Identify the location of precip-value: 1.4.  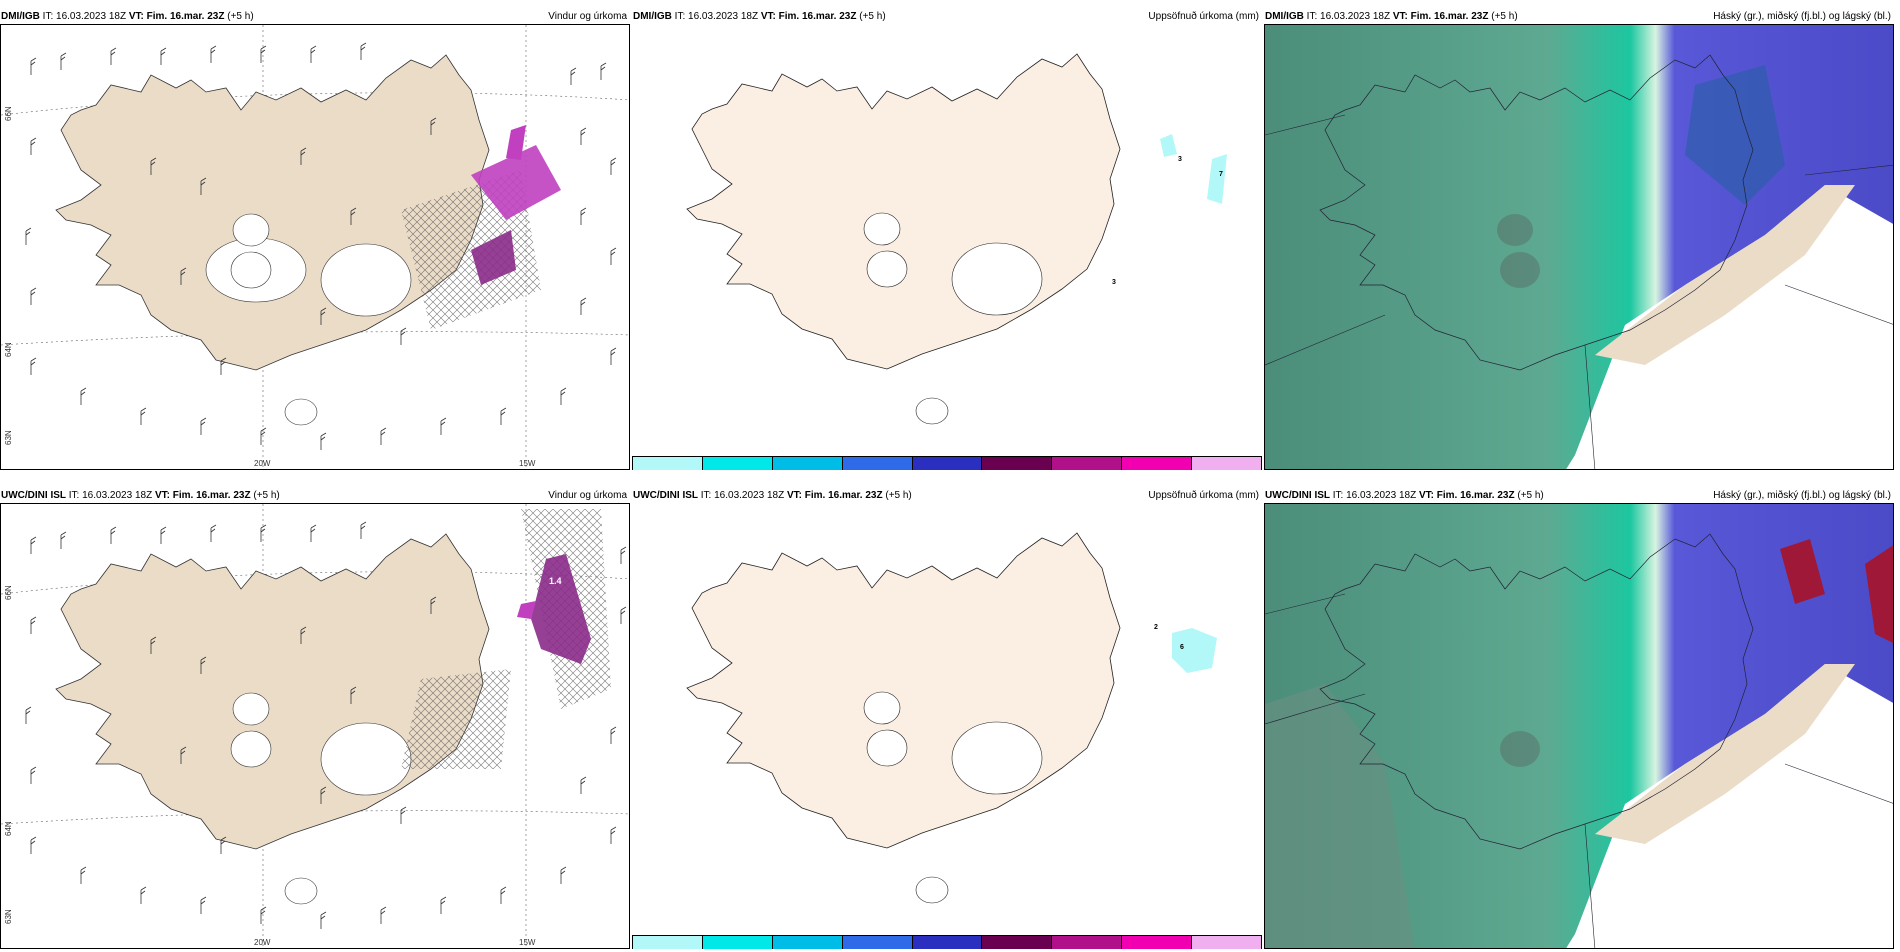
(555, 581).